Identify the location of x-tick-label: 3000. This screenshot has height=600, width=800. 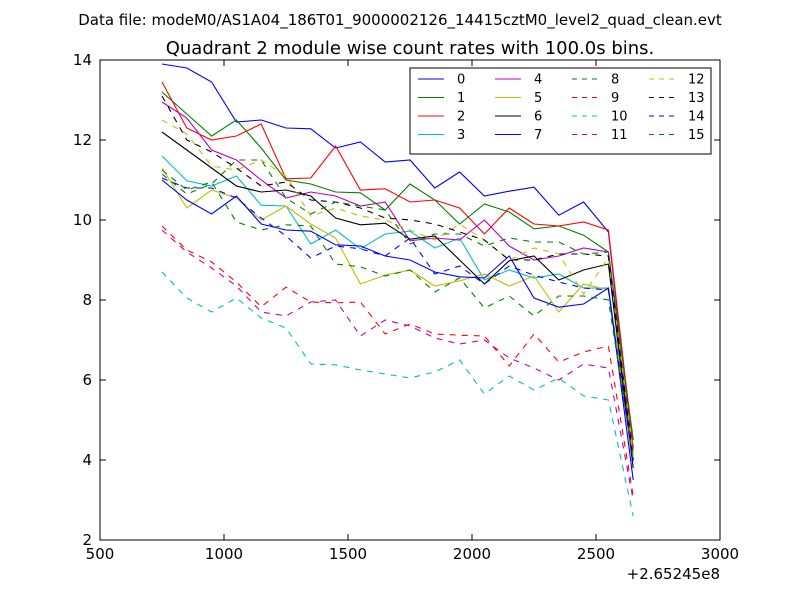
(720, 554).